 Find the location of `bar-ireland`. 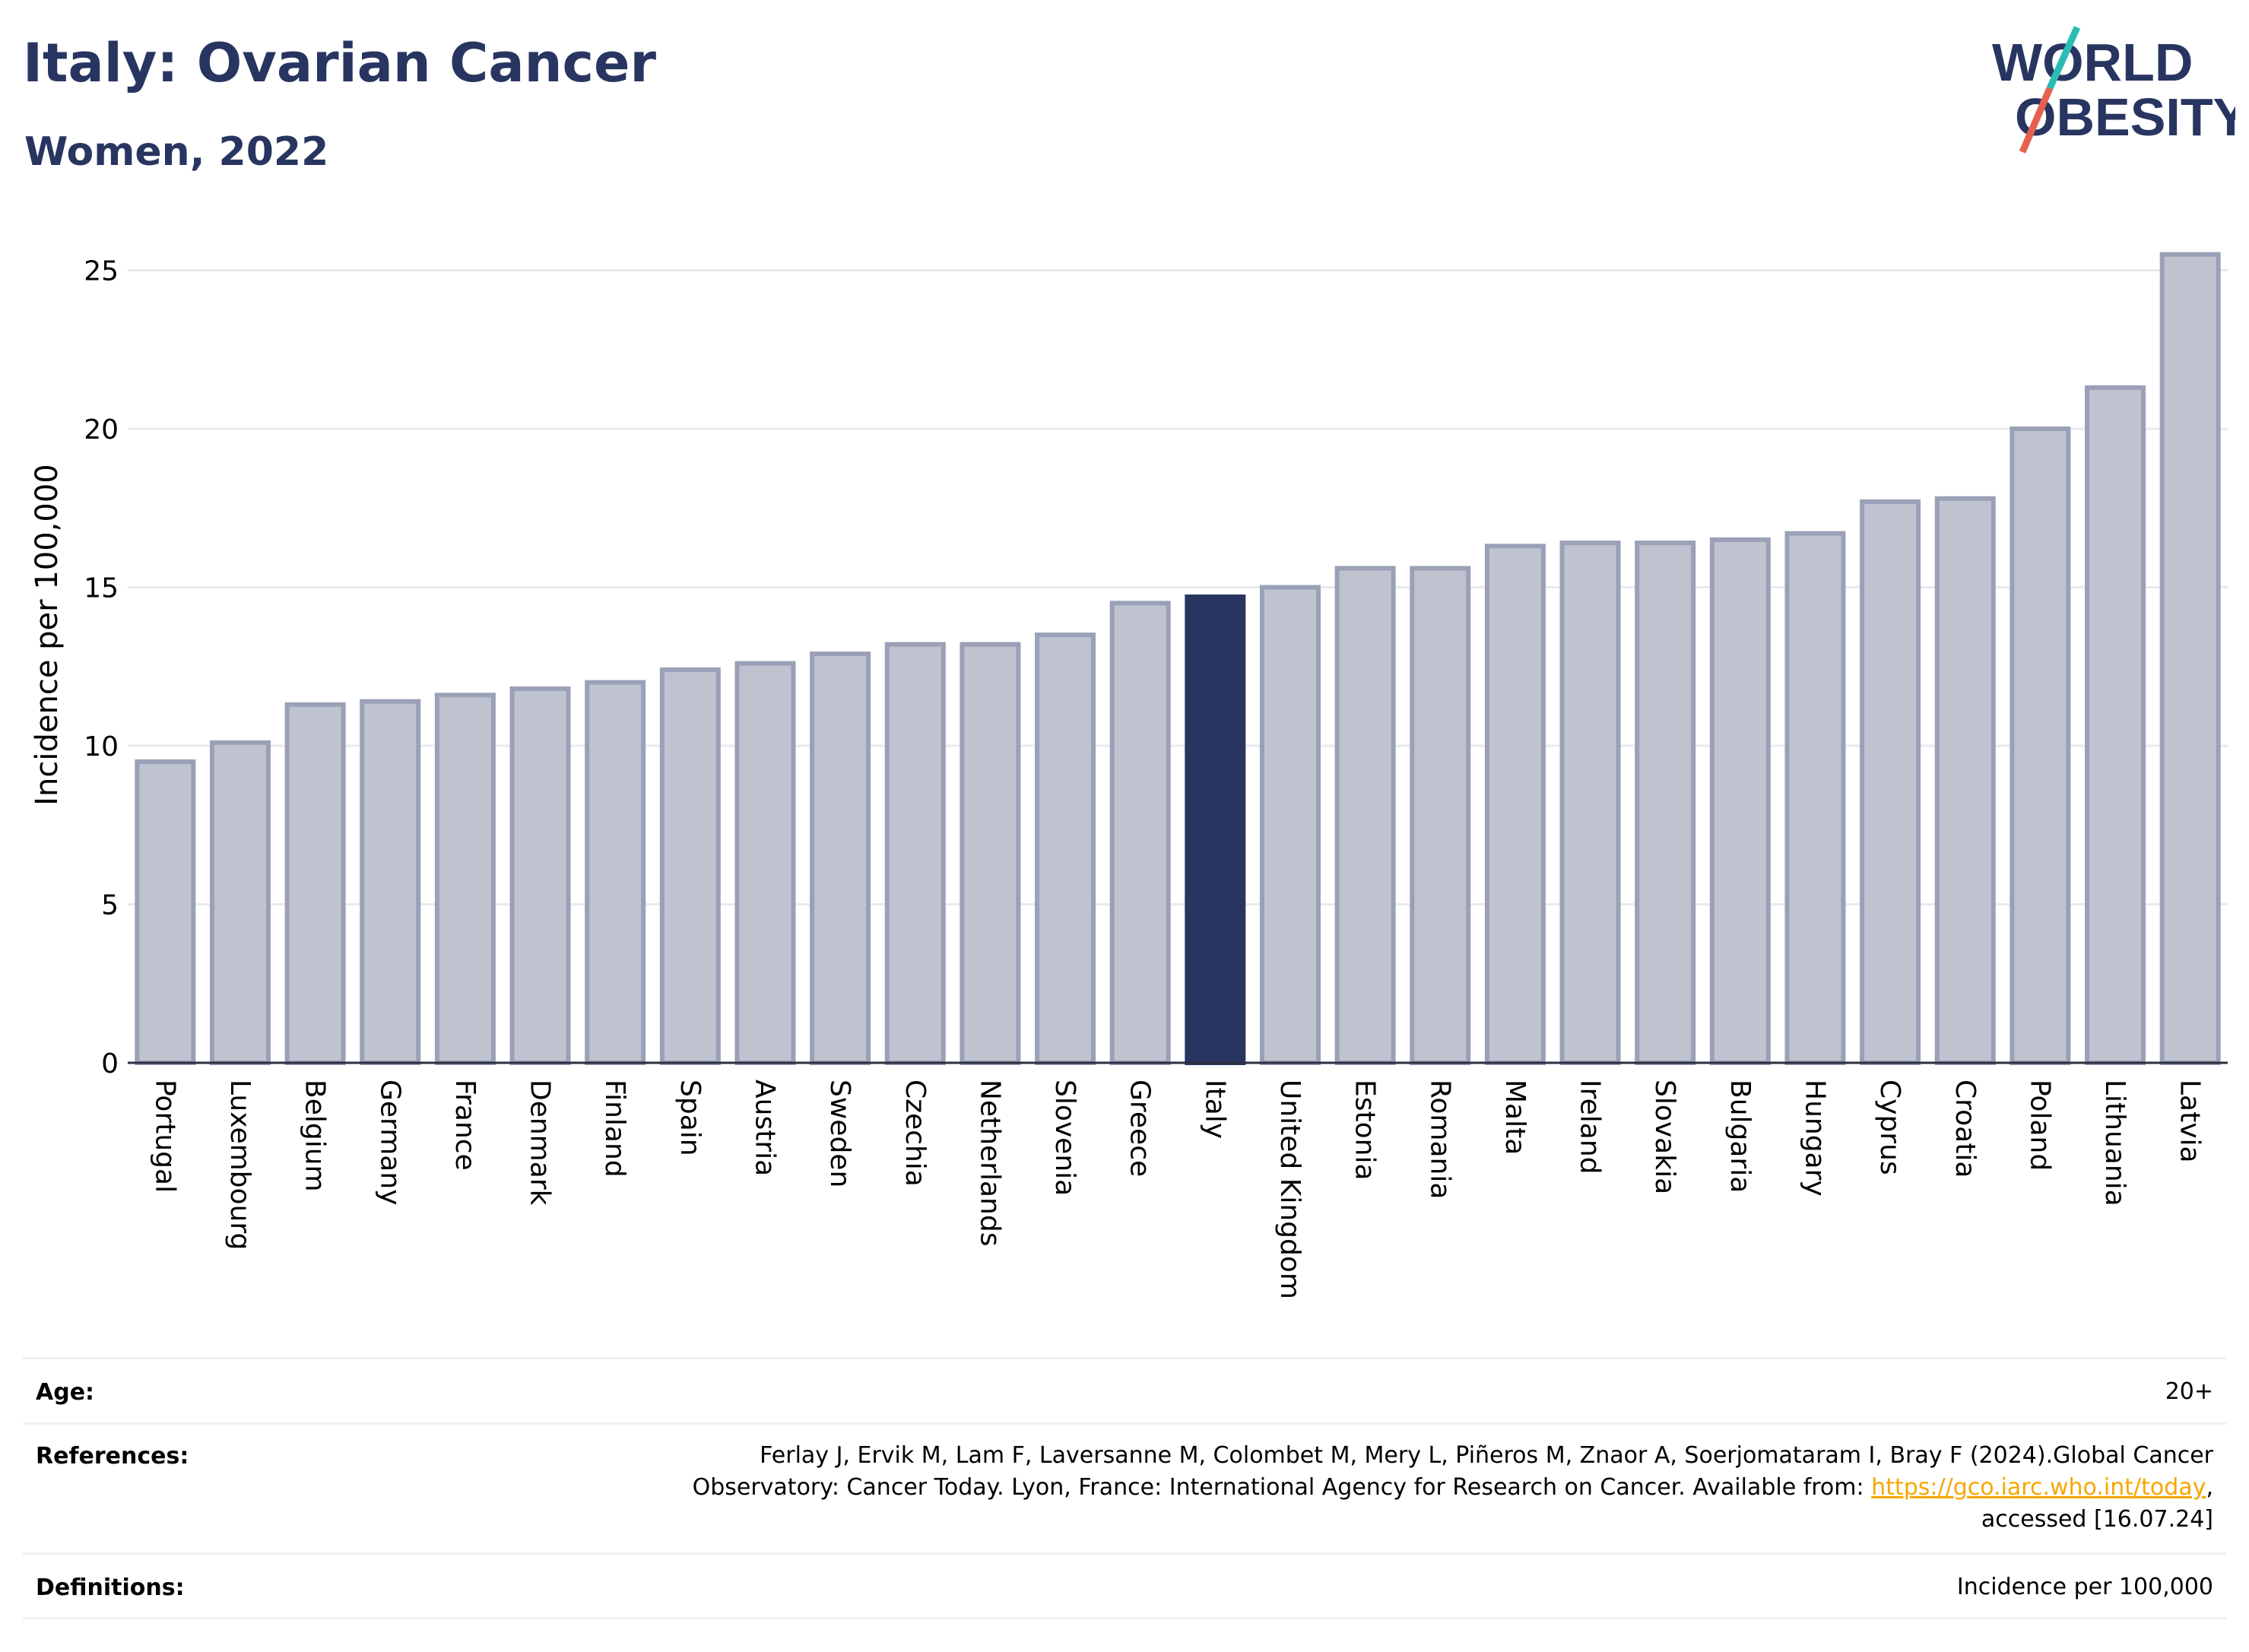

bar-ireland is located at coordinates (1590, 803).